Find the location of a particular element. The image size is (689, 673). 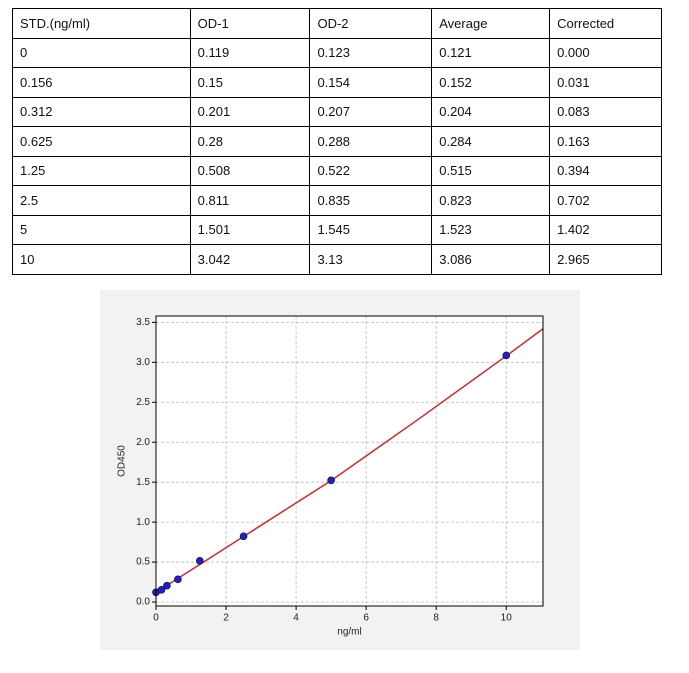

y-tick-label: 2.0 is located at coordinates (143, 442).